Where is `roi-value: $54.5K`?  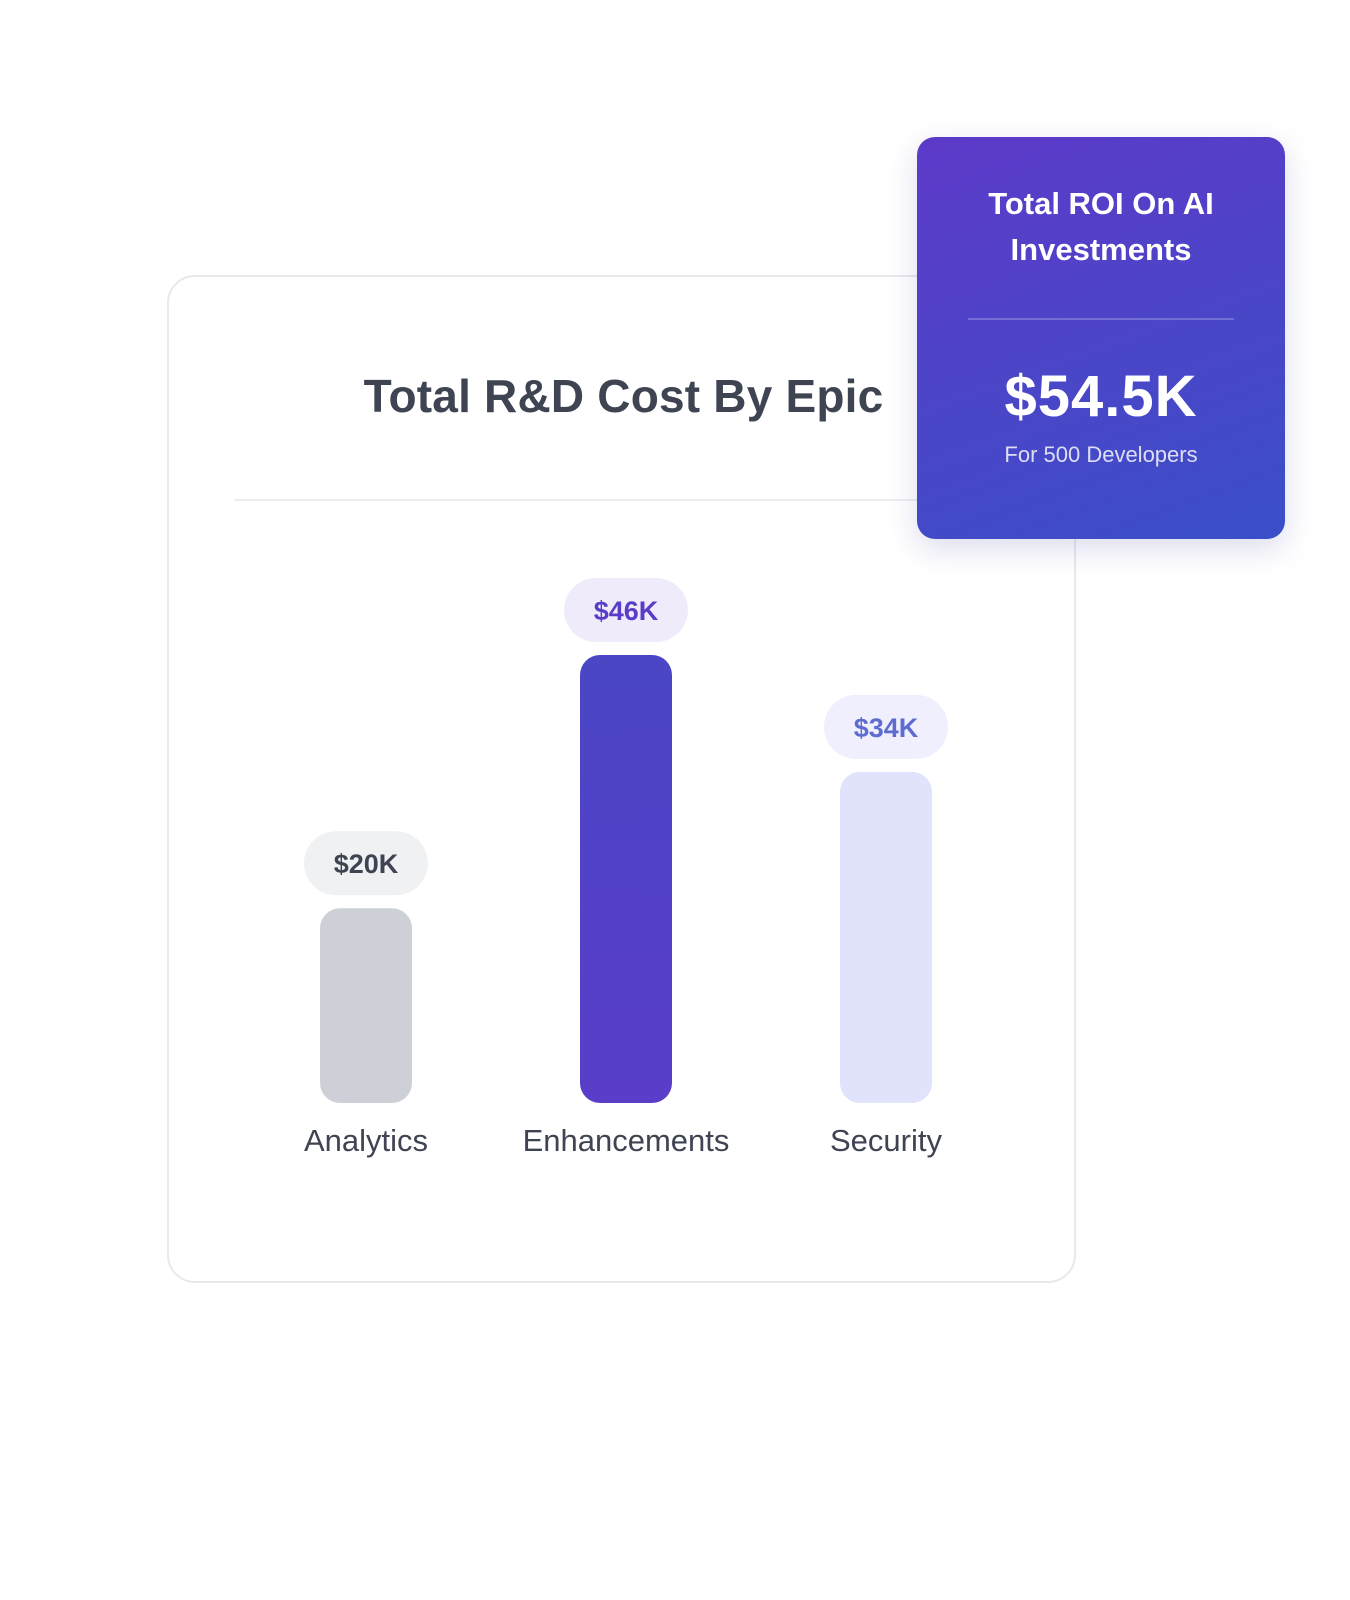 roi-value: $54.5K is located at coordinates (1101, 396).